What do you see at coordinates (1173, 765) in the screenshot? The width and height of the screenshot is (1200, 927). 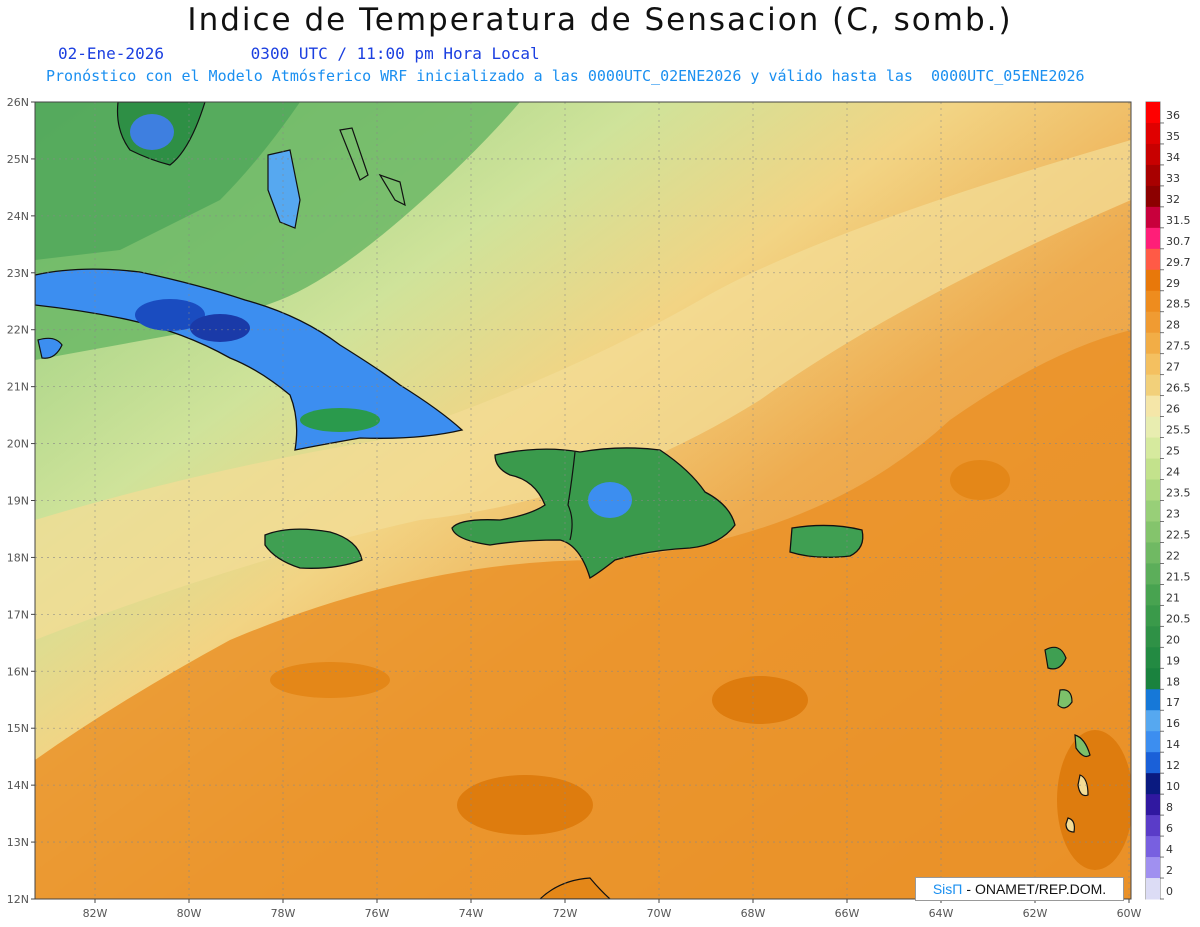 I see `legend-label: 12` at bounding box center [1173, 765].